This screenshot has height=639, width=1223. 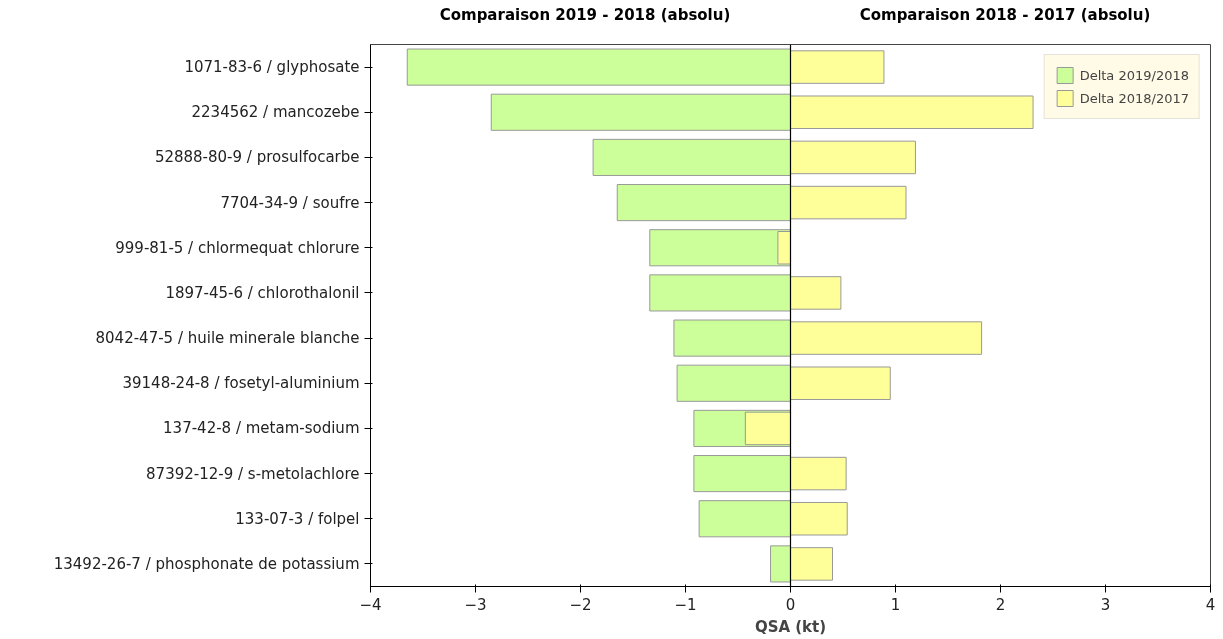 What do you see at coordinates (272, 67) in the screenshot?
I see `y-tick-label: 1071-83-6 / glyphosate` at bounding box center [272, 67].